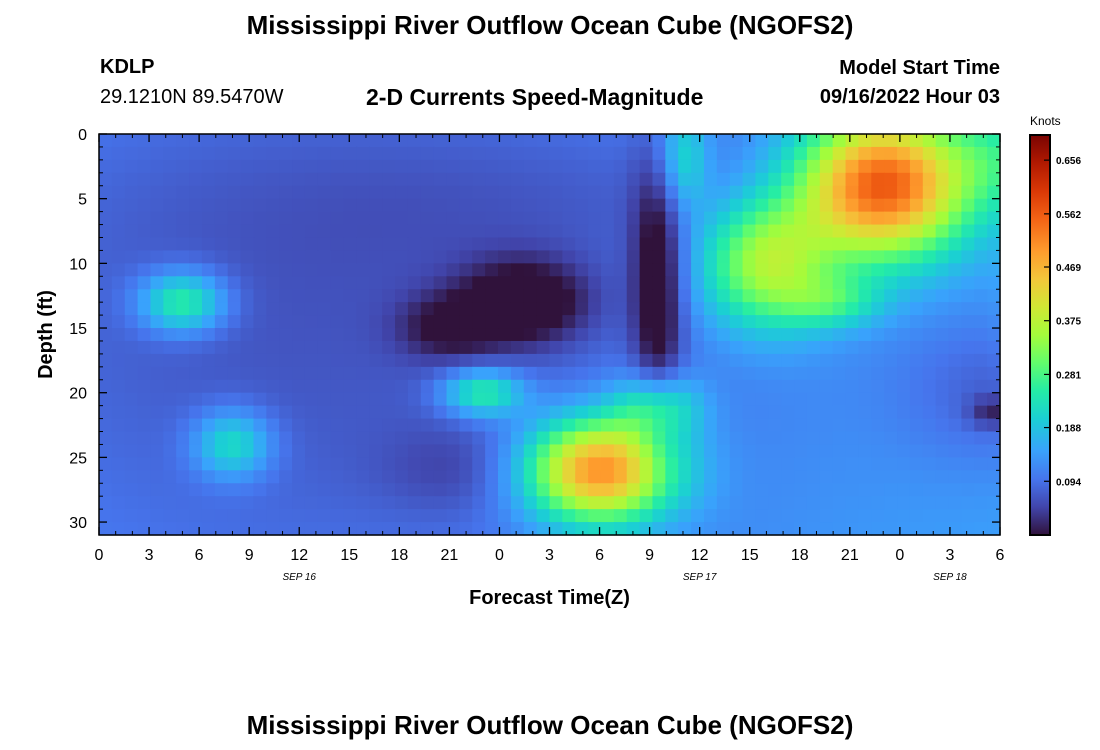 The height and width of the screenshot is (750, 1100). What do you see at coordinates (1068, 375) in the screenshot?
I see `colorbar-tick-label: 0.281` at bounding box center [1068, 375].